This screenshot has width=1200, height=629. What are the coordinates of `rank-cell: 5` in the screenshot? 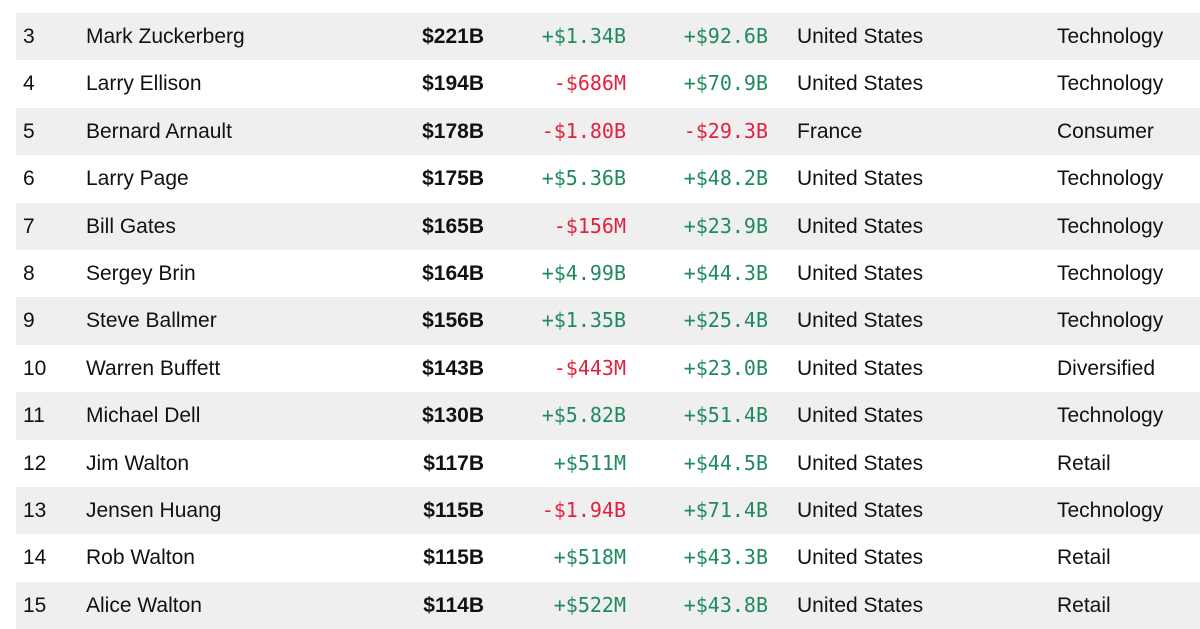 It's located at (29, 131).